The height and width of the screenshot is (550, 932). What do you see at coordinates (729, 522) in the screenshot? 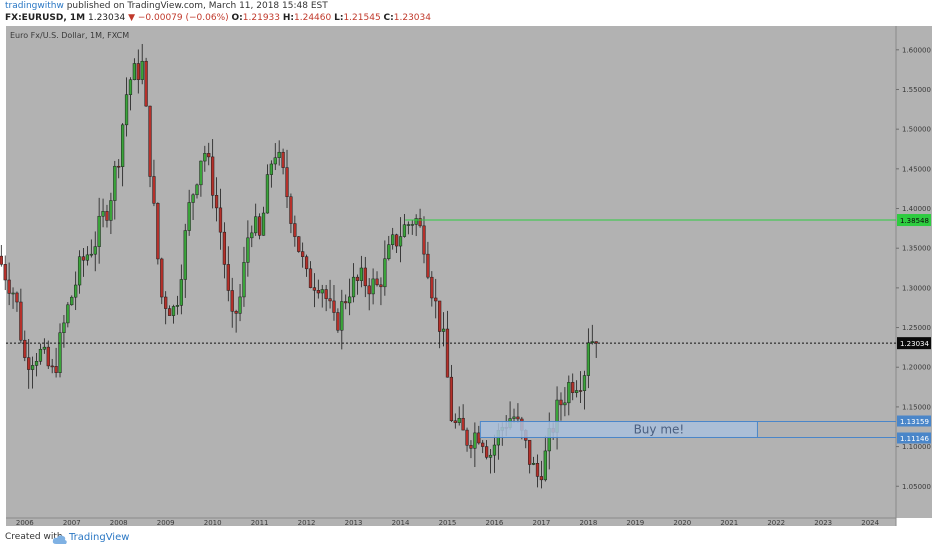
I see `x-tick-label: 2021` at bounding box center [729, 522].